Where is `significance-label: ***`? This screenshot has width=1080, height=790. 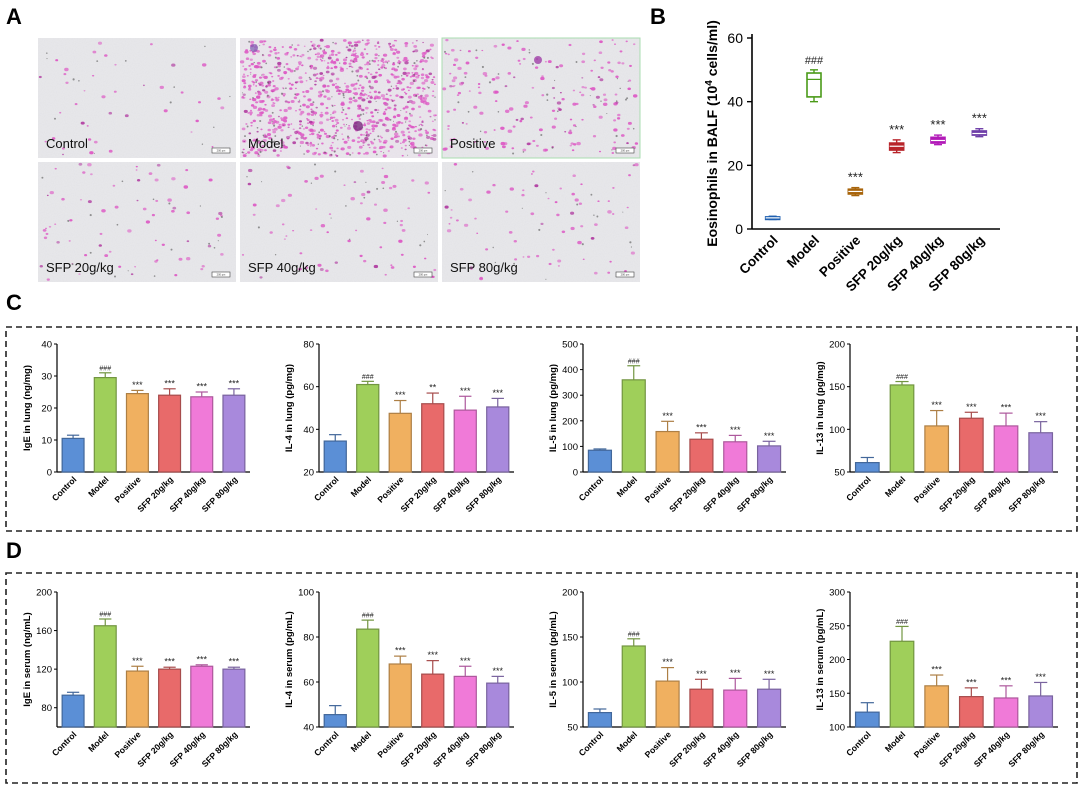 significance-label: *** is located at coordinates (855, 177).